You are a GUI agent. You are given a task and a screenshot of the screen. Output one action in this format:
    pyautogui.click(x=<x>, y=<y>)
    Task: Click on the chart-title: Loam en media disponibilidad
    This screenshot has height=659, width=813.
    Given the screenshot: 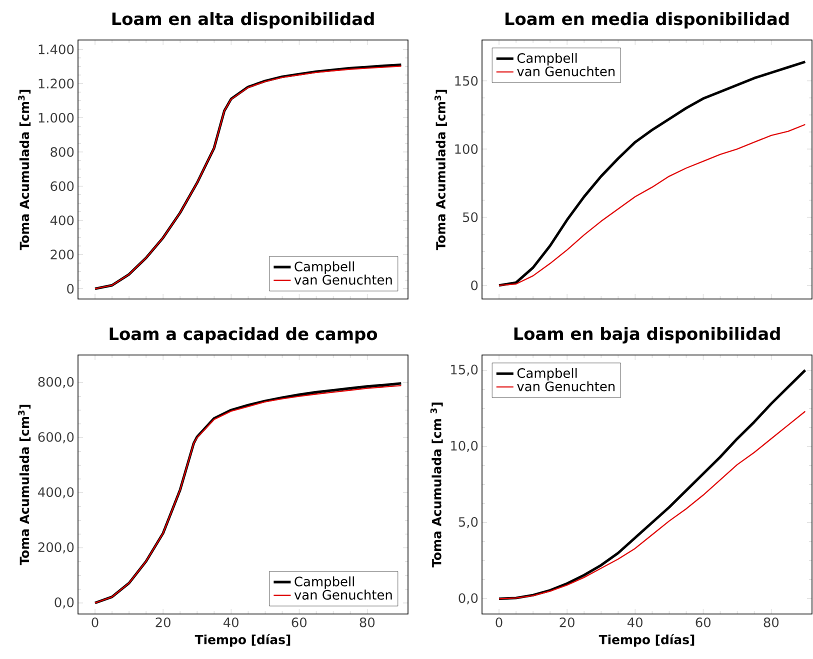 What is the action you would take?
    pyautogui.click(x=647, y=20)
    